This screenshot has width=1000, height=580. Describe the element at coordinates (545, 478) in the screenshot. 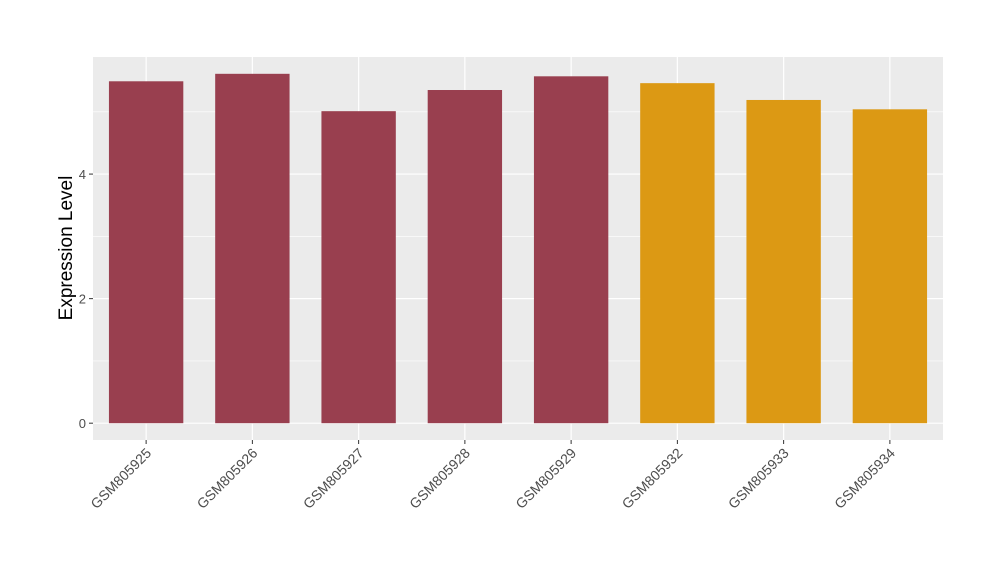

I see `x-tick-label: GSM805929` at that location.